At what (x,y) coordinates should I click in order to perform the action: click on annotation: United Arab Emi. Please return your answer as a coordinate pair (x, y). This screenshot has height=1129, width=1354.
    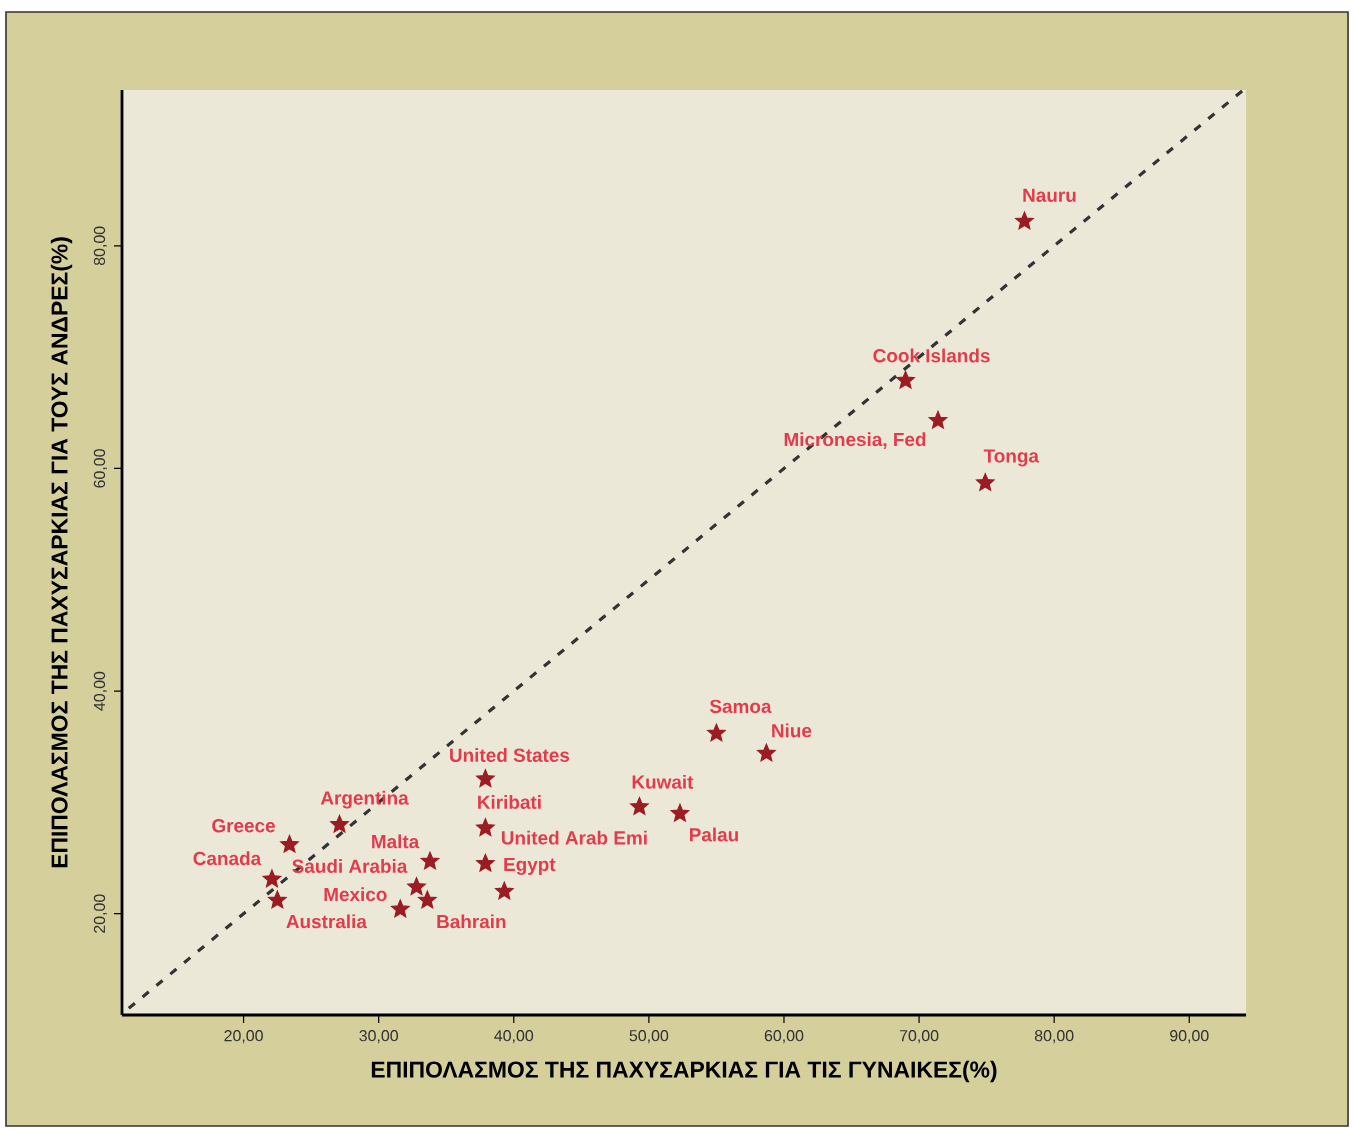
    Looking at the image, I should click on (574, 837).